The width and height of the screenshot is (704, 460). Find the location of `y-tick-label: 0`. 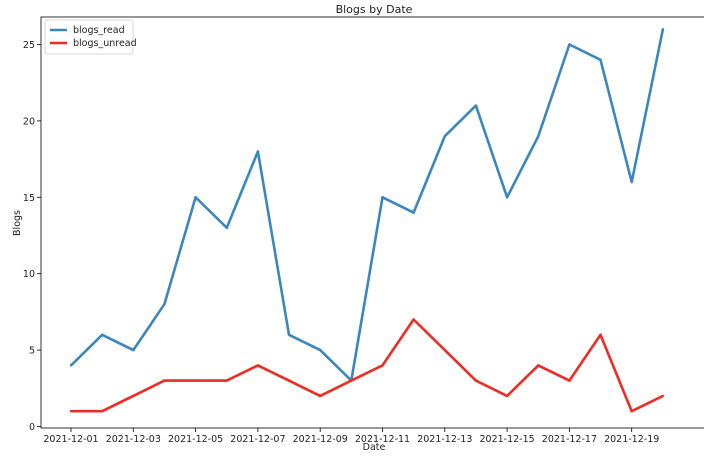

y-tick-label: 0 is located at coordinates (32, 427).